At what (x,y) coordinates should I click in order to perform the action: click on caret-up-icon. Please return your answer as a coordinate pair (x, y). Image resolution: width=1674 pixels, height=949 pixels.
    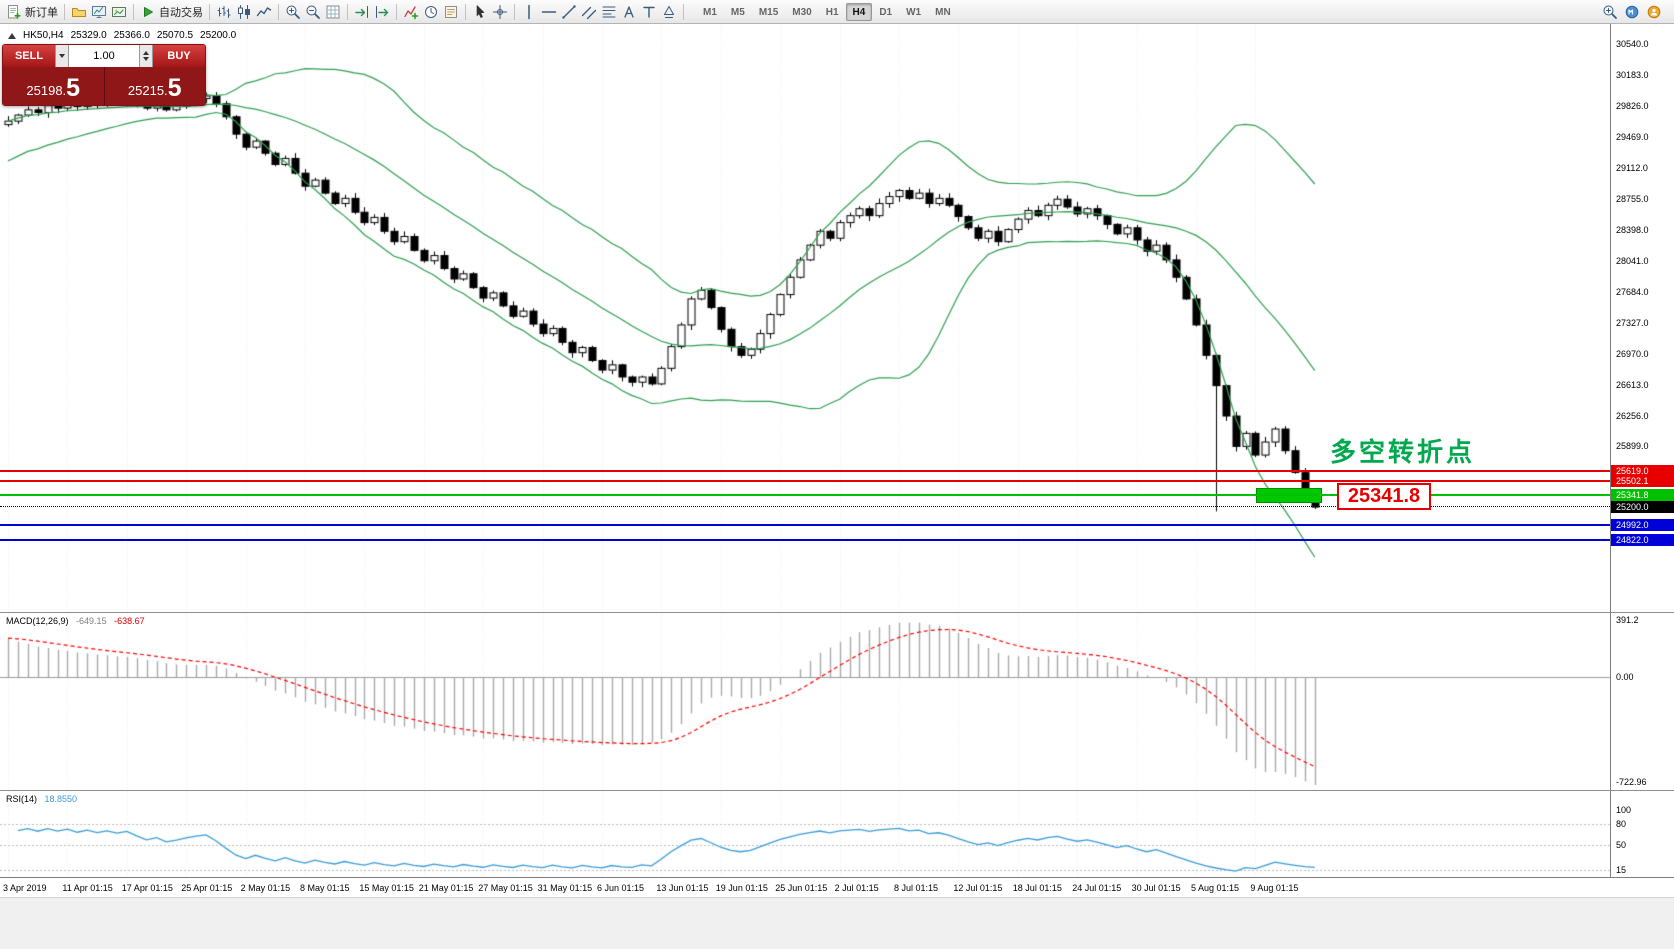
    Looking at the image, I should click on (146, 53).